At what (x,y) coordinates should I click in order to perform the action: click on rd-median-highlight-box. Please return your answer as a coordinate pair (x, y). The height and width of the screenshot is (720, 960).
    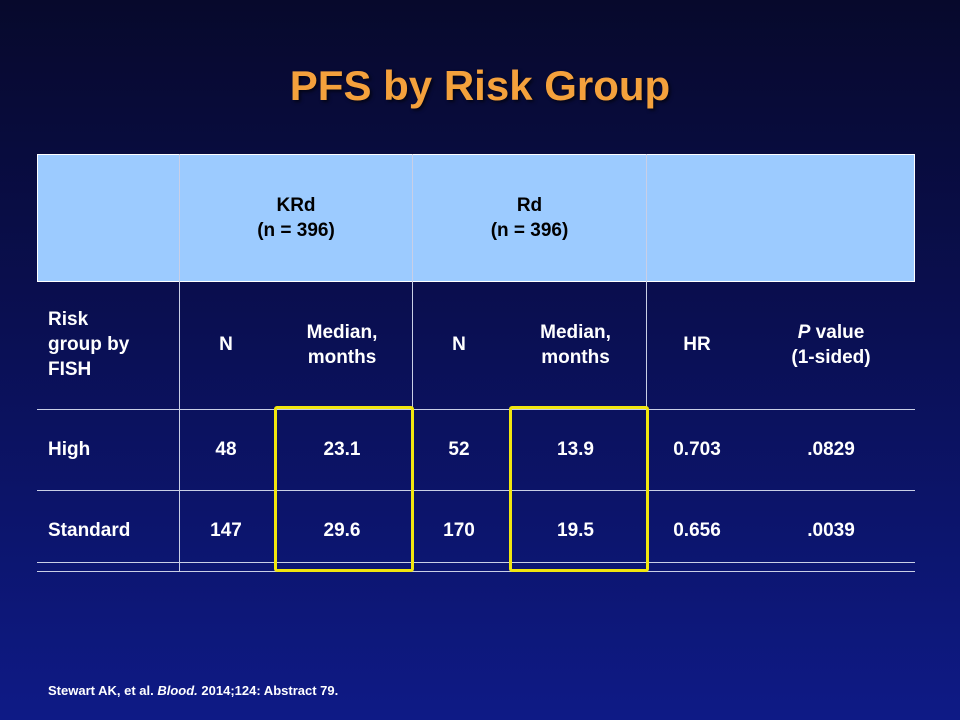
    Looking at the image, I should click on (579, 489).